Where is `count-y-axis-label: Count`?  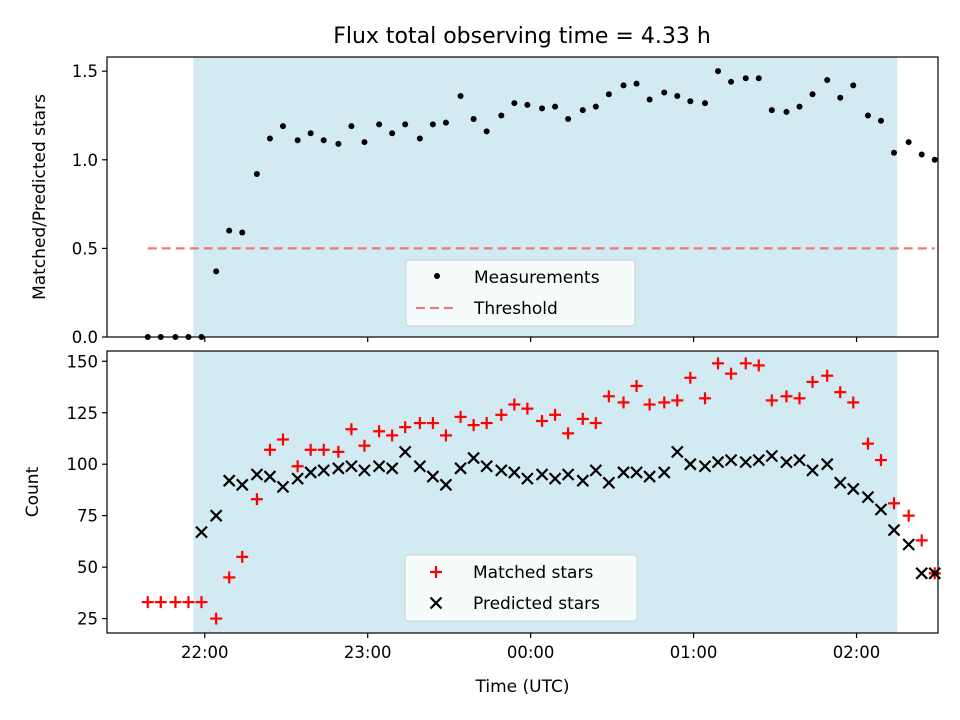 count-y-axis-label: Count is located at coordinates (33, 491).